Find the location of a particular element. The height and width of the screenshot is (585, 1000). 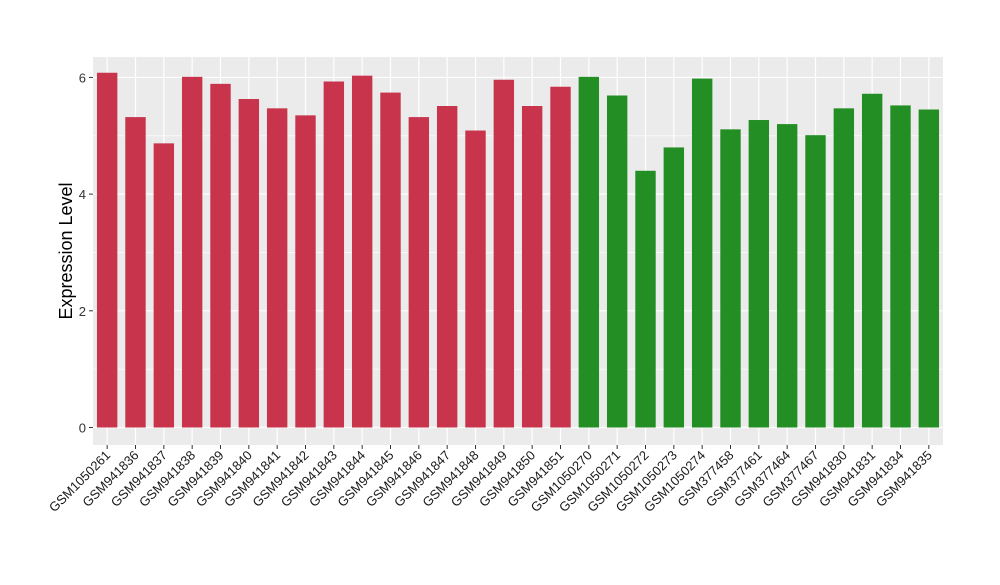

bar-GSM941848 is located at coordinates (475, 279).